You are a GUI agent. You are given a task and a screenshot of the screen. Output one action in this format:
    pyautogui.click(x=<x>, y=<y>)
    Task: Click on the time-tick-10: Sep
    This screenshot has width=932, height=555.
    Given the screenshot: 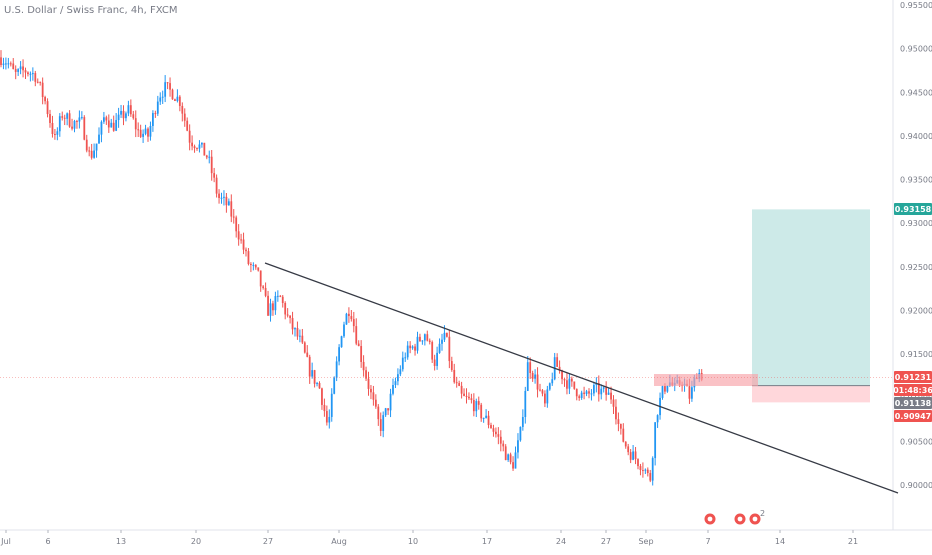 What is the action you would take?
    pyautogui.click(x=645, y=541)
    